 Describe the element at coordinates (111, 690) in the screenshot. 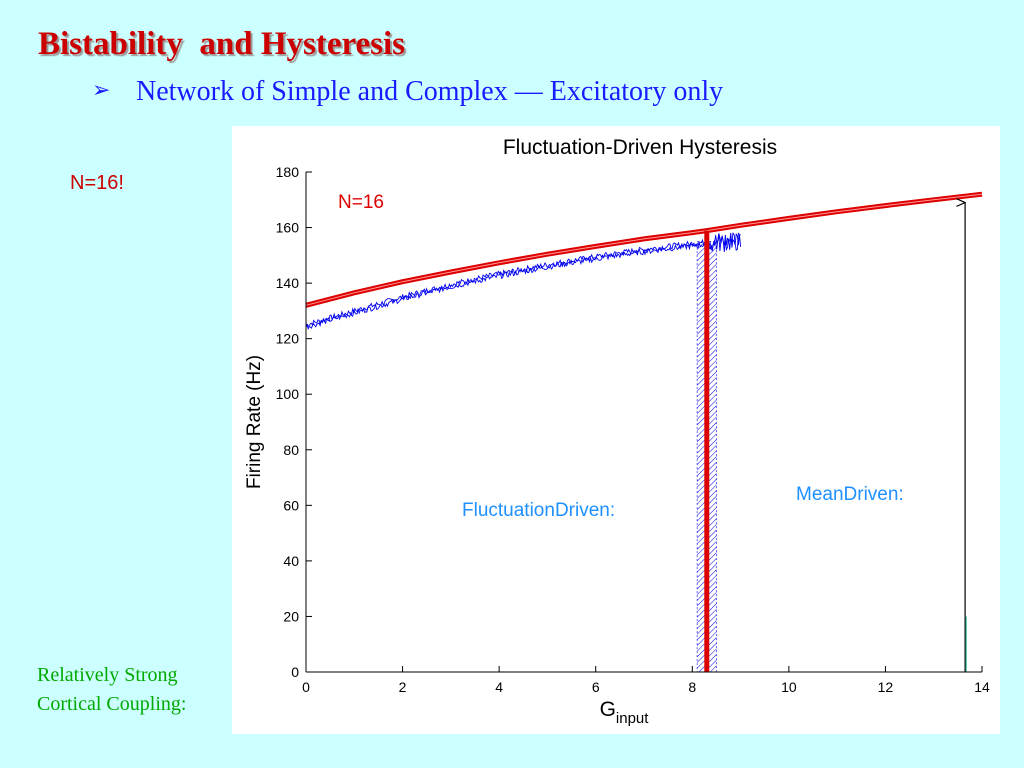

I see `coupling-note: Relatively Strong Cortical Coupling:` at that location.